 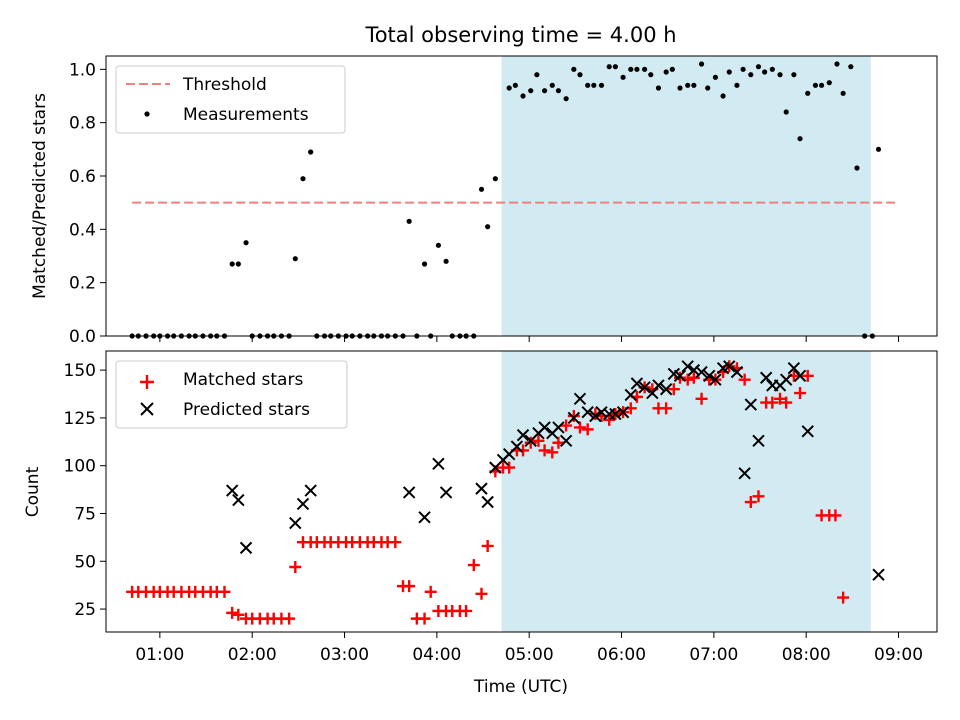 I want to click on figure-title: Total observing time = 4.00 h, so click(x=520, y=35).